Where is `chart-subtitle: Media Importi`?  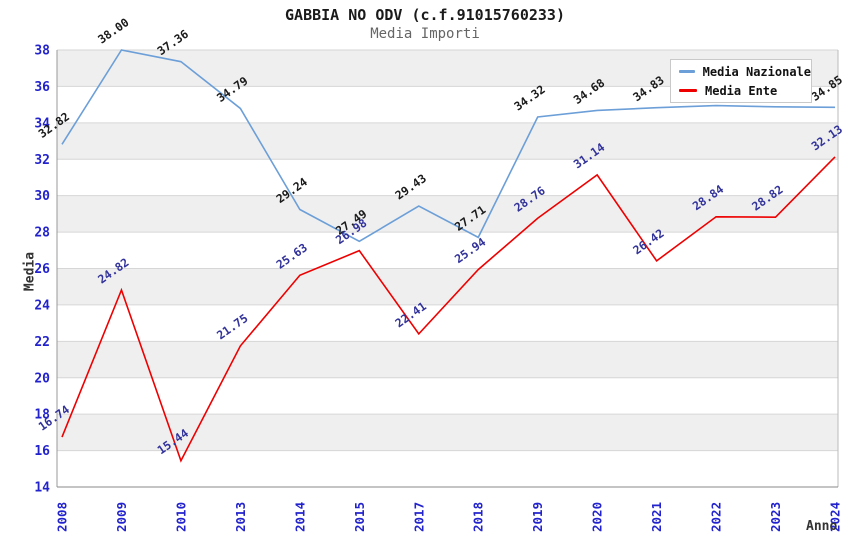 chart-subtitle: Media Importi is located at coordinates (425, 34).